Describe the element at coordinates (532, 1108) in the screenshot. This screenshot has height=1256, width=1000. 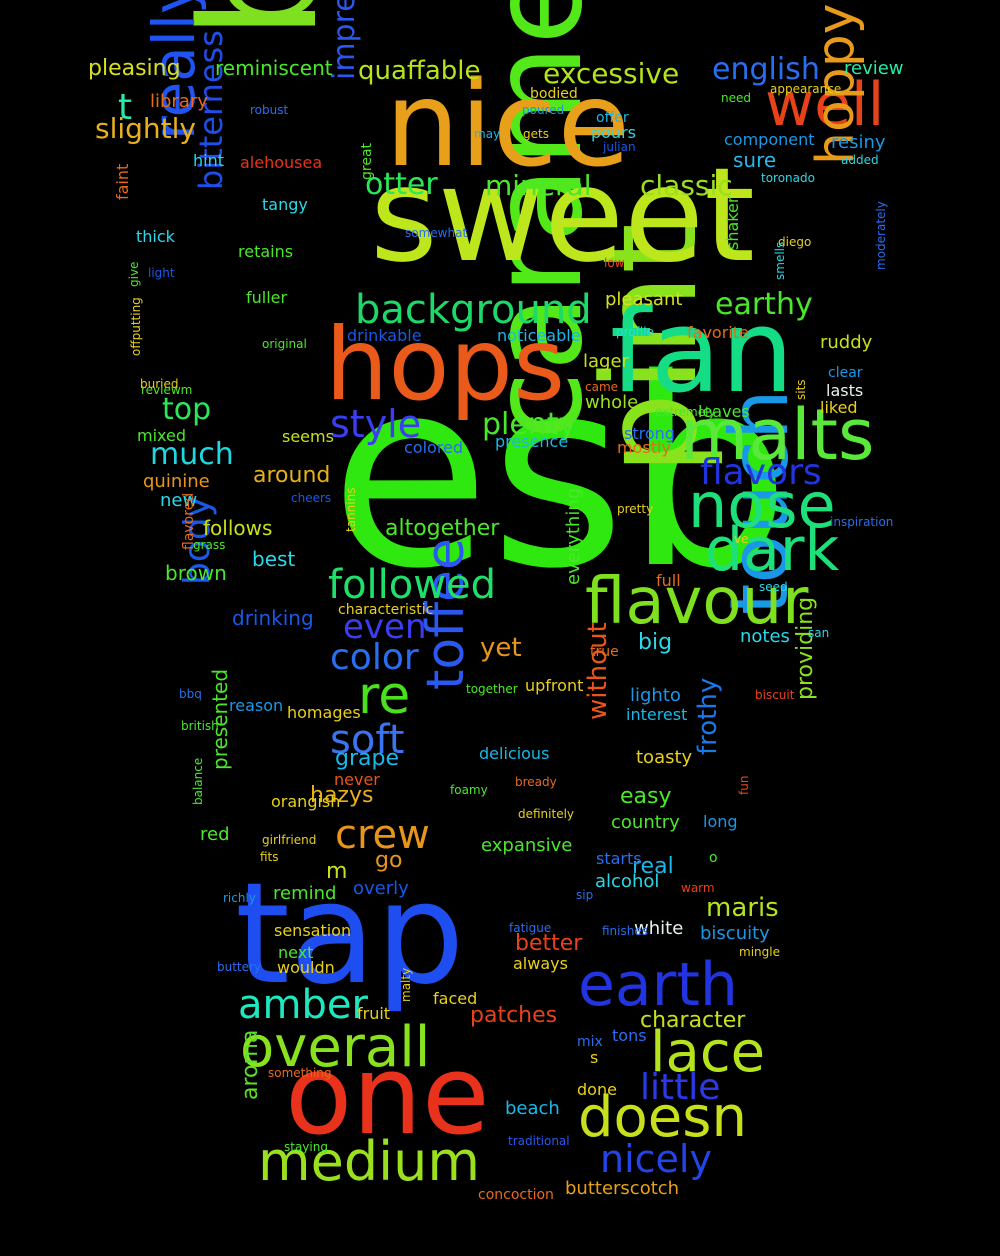
I see `word-beach: beach` at that location.